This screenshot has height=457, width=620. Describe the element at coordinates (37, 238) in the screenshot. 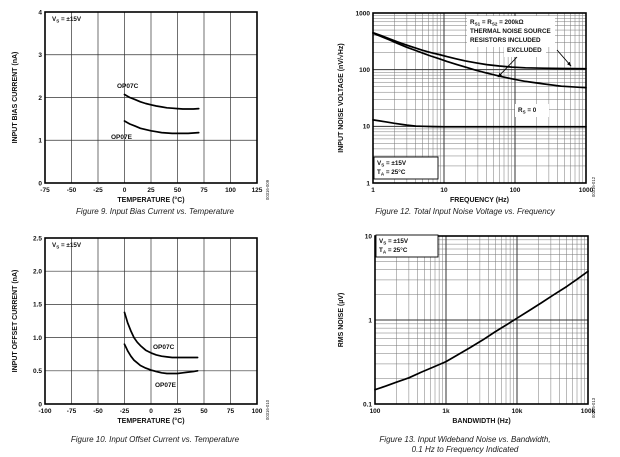

I see `svg-text: 2.5` at that location.